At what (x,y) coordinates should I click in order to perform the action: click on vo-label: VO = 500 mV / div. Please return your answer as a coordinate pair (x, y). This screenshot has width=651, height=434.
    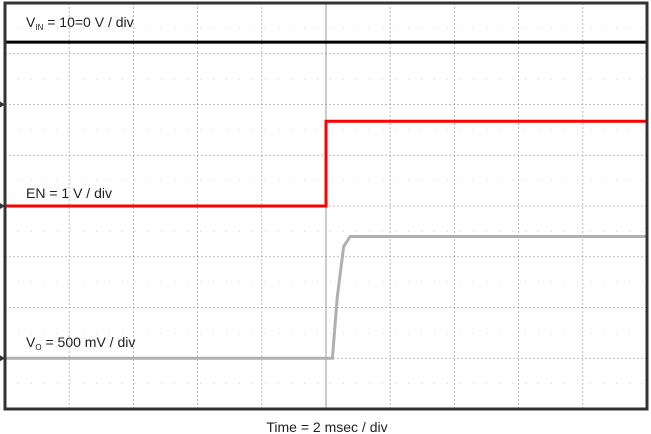
    Looking at the image, I should click on (80, 343).